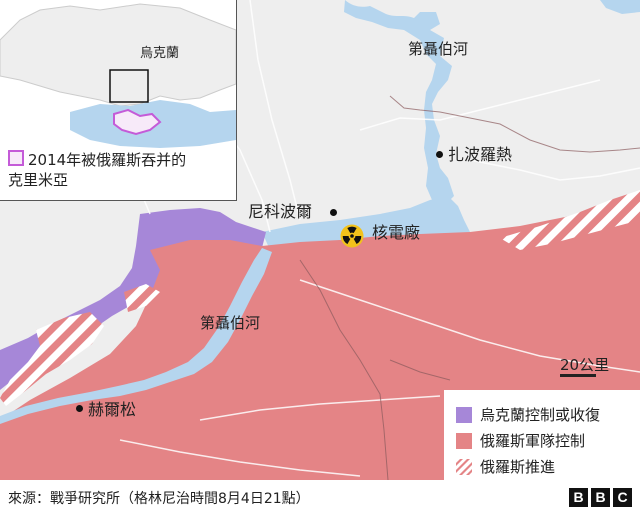 The height and width of the screenshot is (512, 640). I want to click on city-marker-zaporizhzhia, so click(439, 154).